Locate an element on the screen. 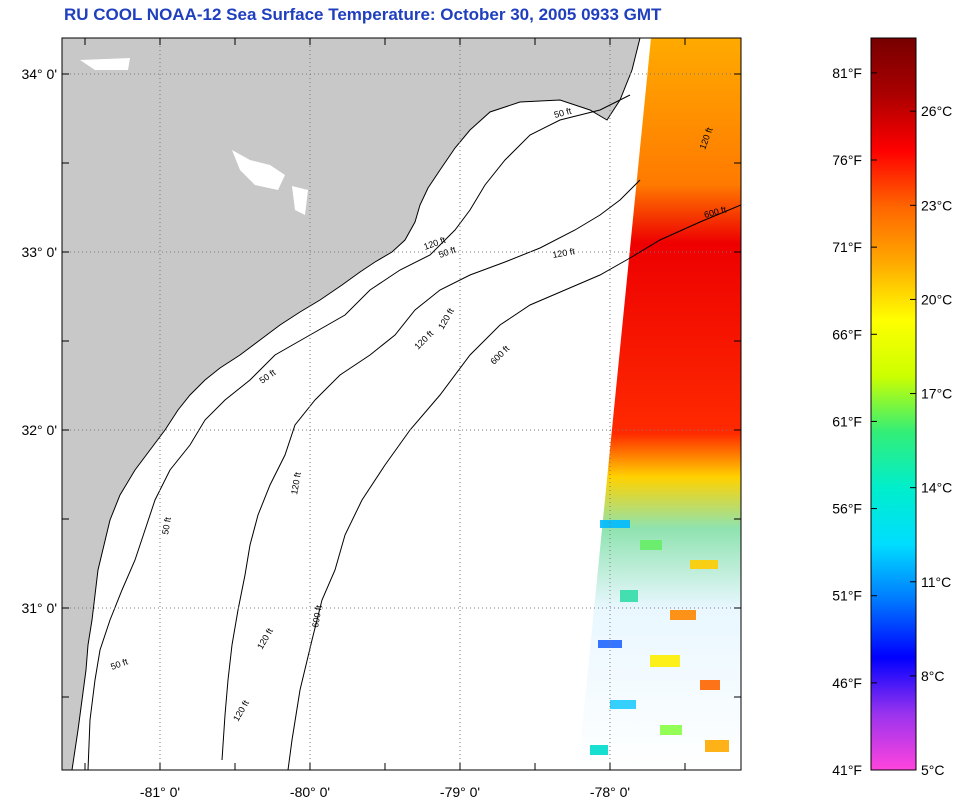 This screenshot has height=801, width=960. colorbar-fahrenheit-label: 41°F is located at coordinates (847, 770).